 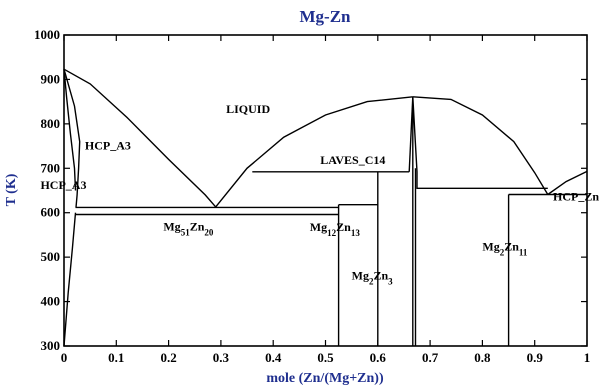 I want to click on x-tick-label: 0.6, so click(x=378, y=357).